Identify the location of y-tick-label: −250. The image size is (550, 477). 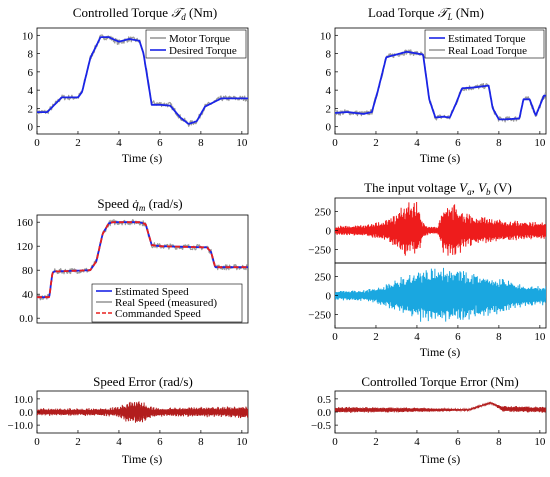
(319, 250).